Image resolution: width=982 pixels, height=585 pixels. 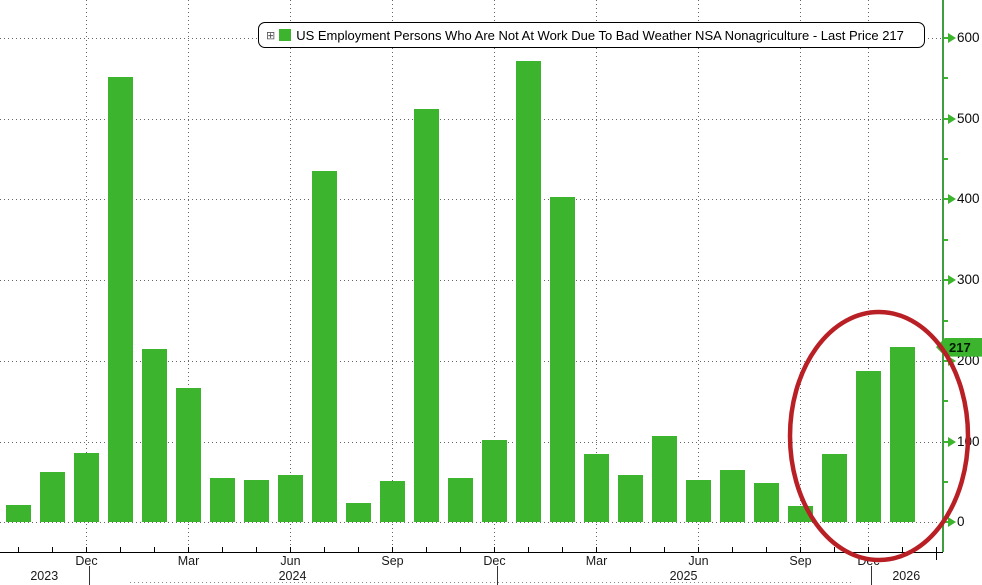 I want to click on y-axis-tick-label: 300, so click(x=968, y=280).